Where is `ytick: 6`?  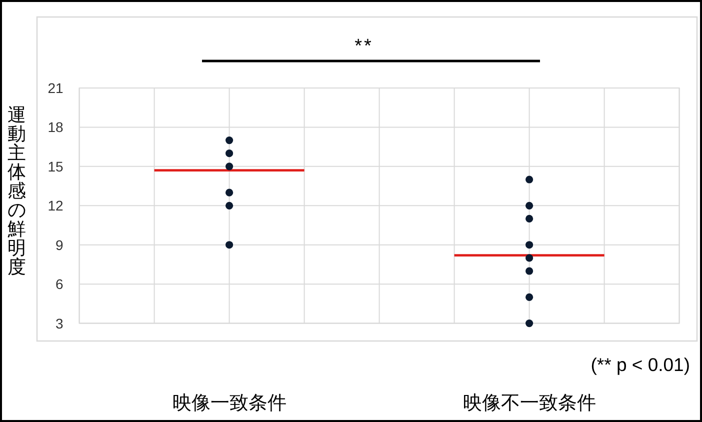 ytick: 6 is located at coordinates (60, 284).